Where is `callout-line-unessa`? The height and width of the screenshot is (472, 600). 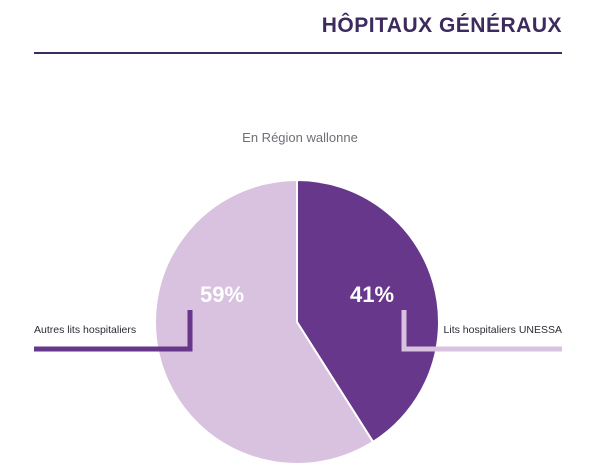
callout-line-unessa is located at coordinates (481, 331).